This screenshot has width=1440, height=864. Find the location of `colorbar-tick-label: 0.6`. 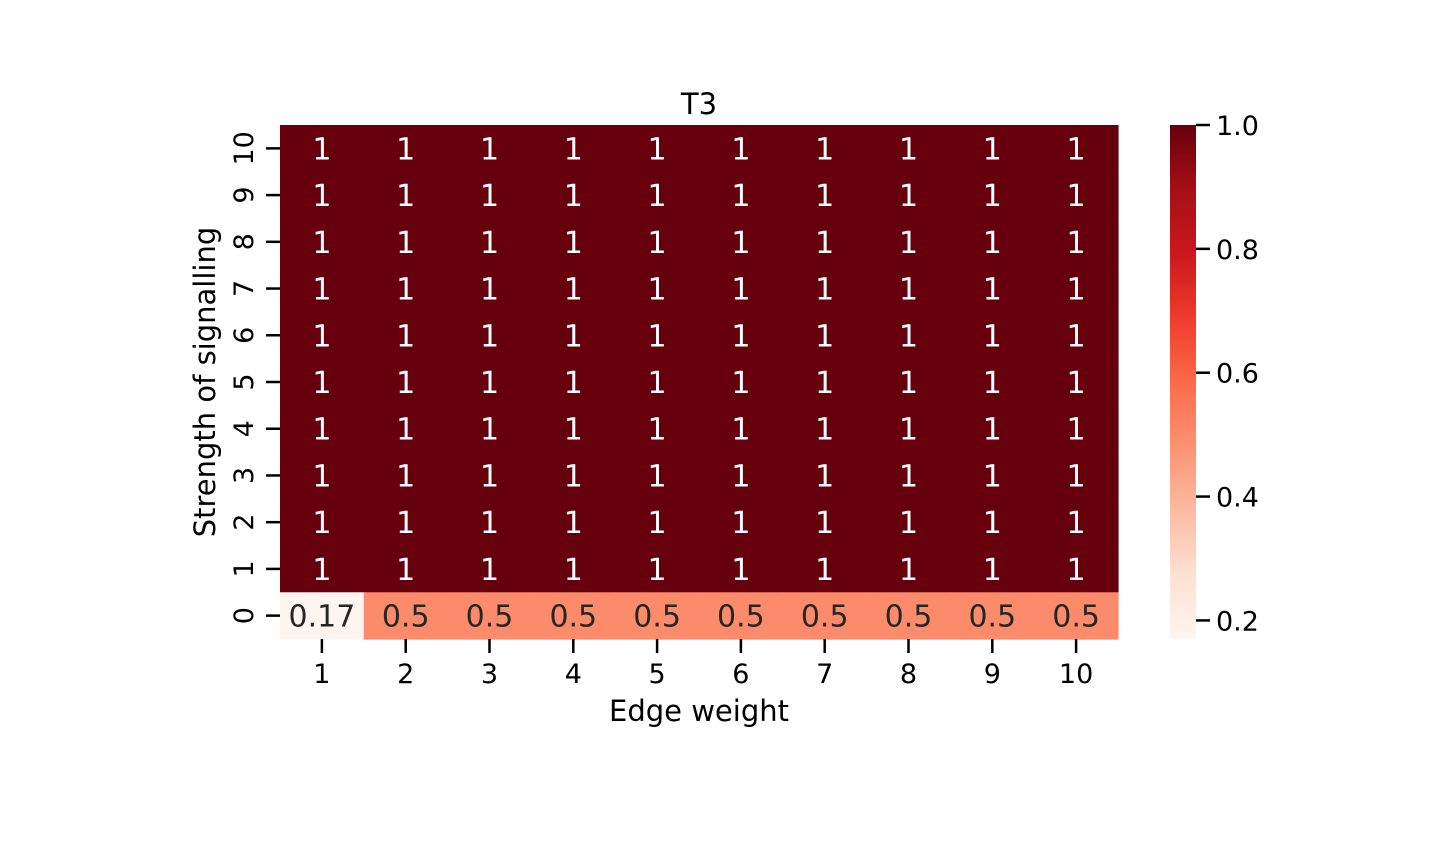

colorbar-tick-label: 0.6 is located at coordinates (1237, 374).